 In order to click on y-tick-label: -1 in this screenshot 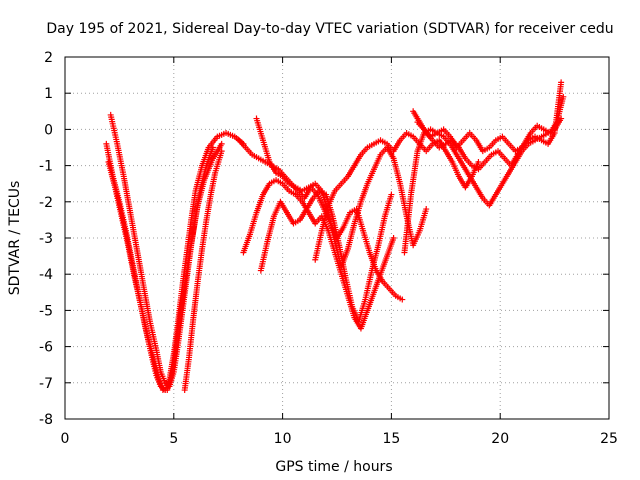, I will do `click(46, 167)`.